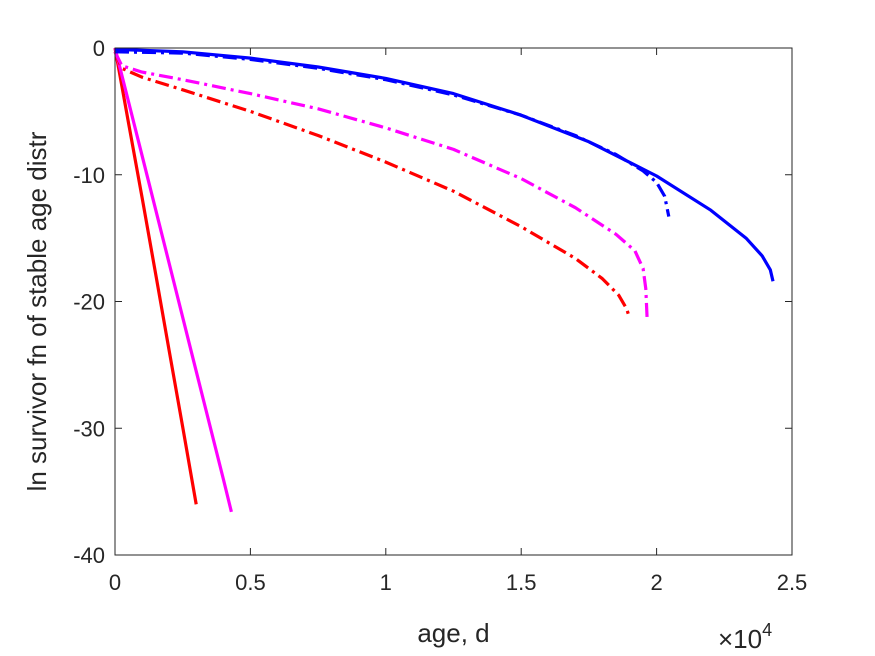  Describe the element at coordinates (792, 582) in the screenshot. I see `x-tick-label: 2.5` at that location.